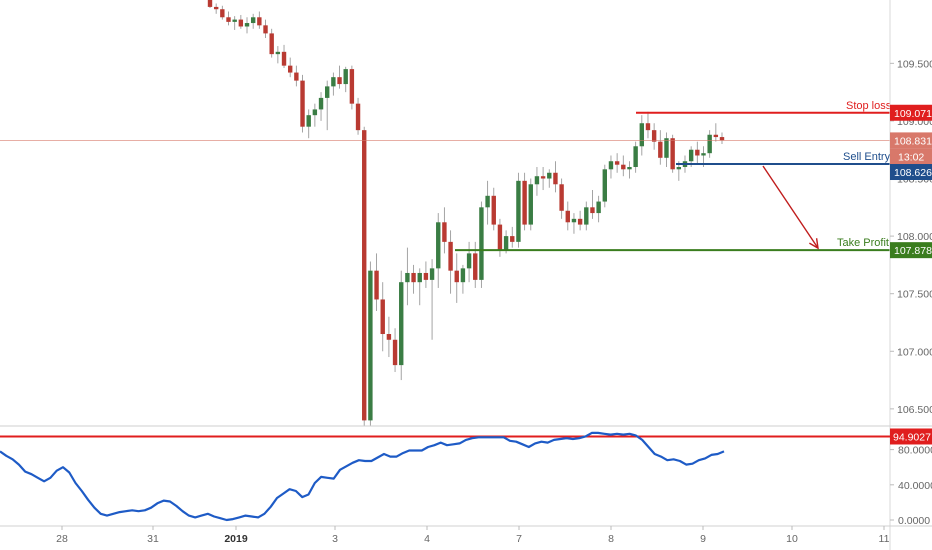 The width and height of the screenshot is (932, 550). Describe the element at coordinates (911, 436) in the screenshot. I see `oscillator-level-label-background` at that location.